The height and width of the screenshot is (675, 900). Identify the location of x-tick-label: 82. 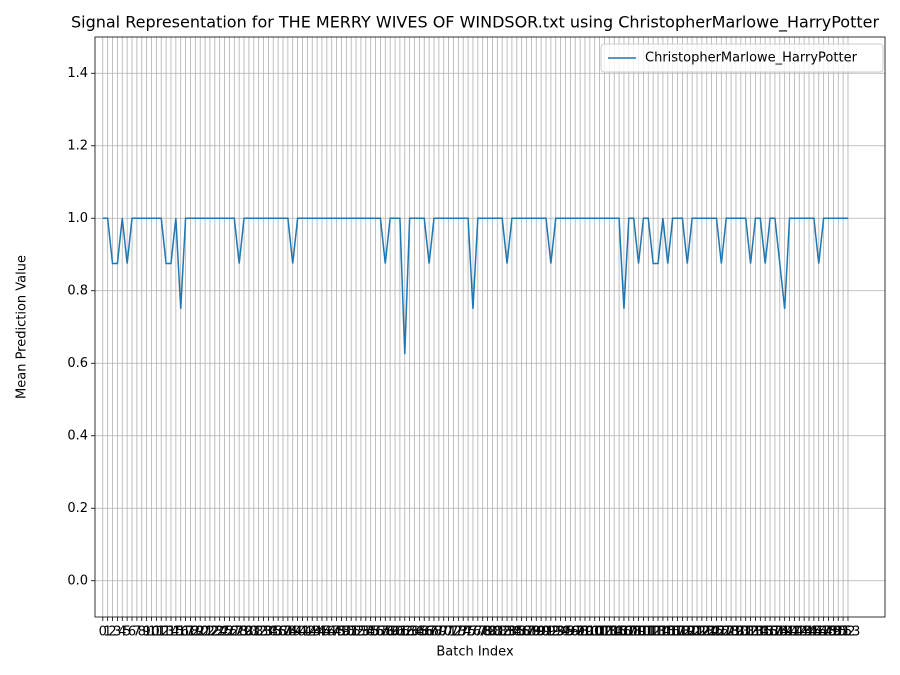
(502, 632).